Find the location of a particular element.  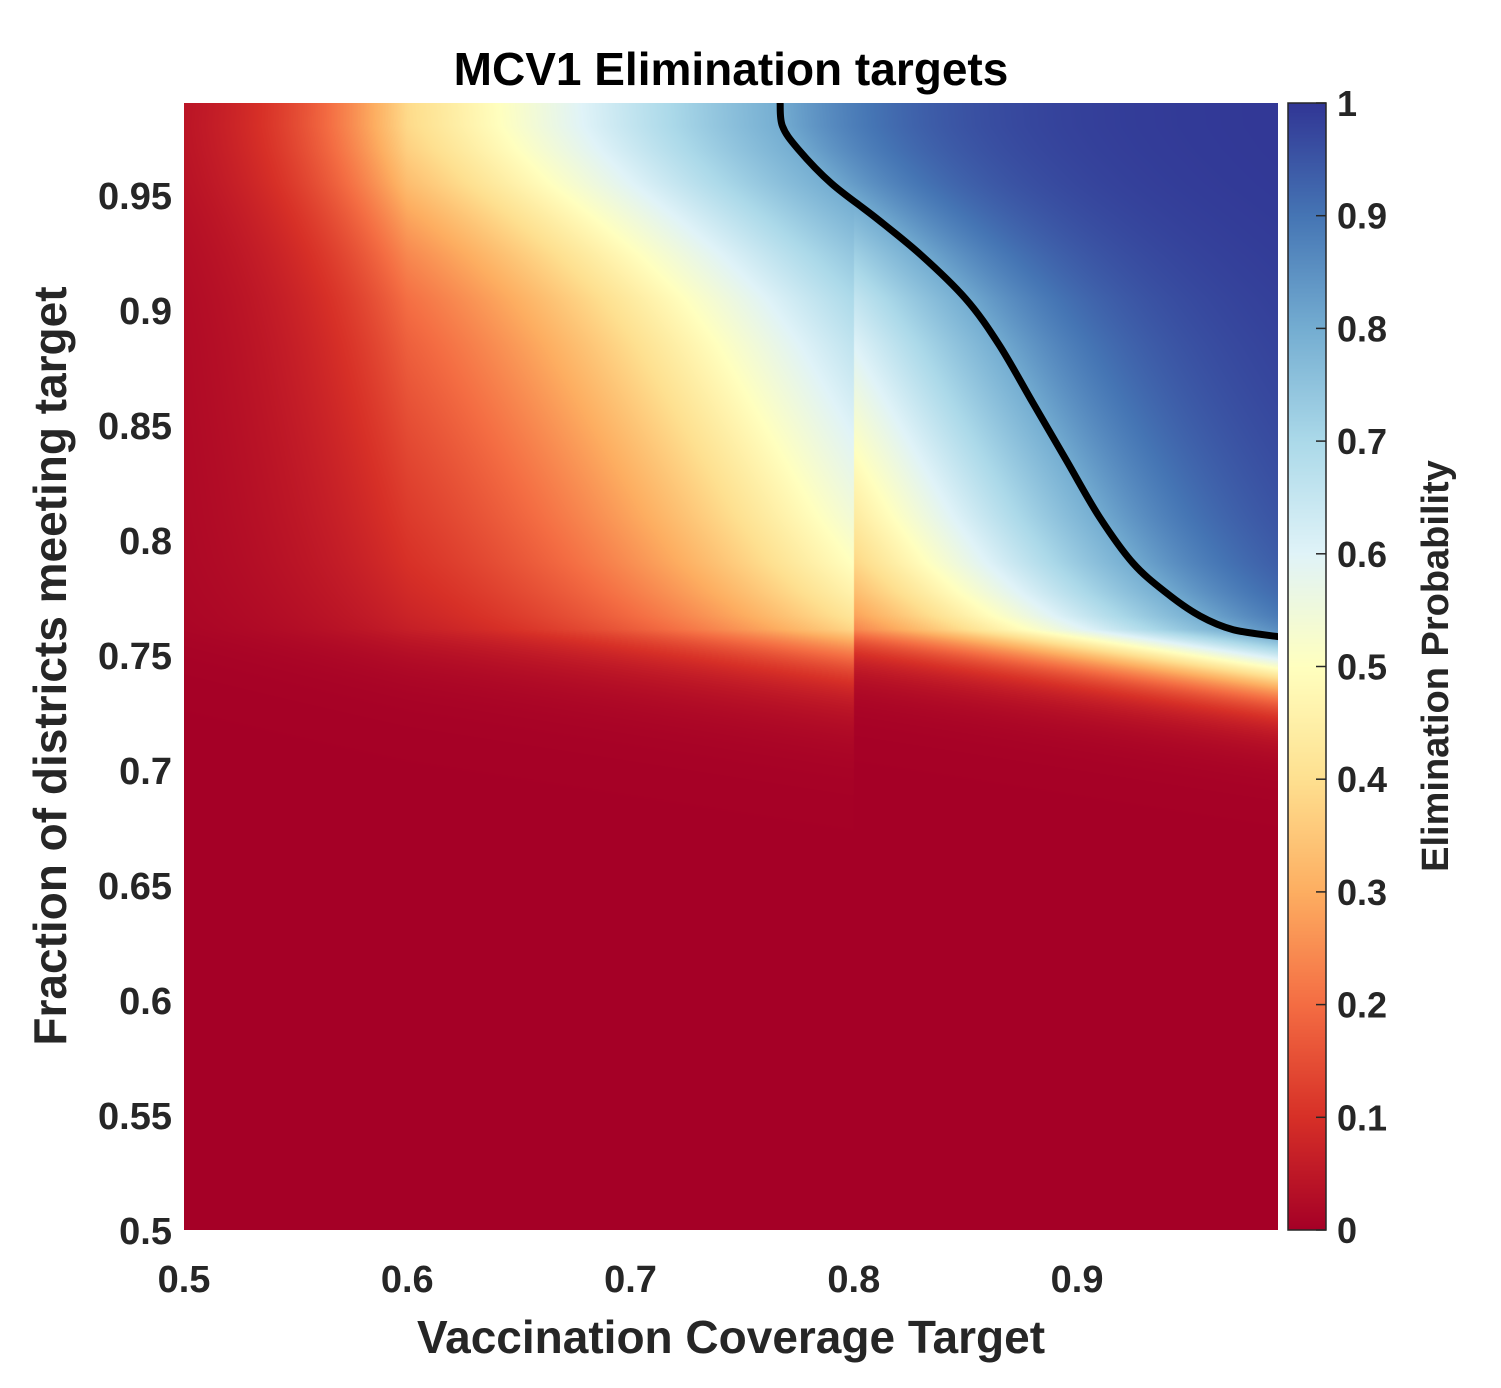

x-tick-label: 0.5 is located at coordinates (184, 1280).